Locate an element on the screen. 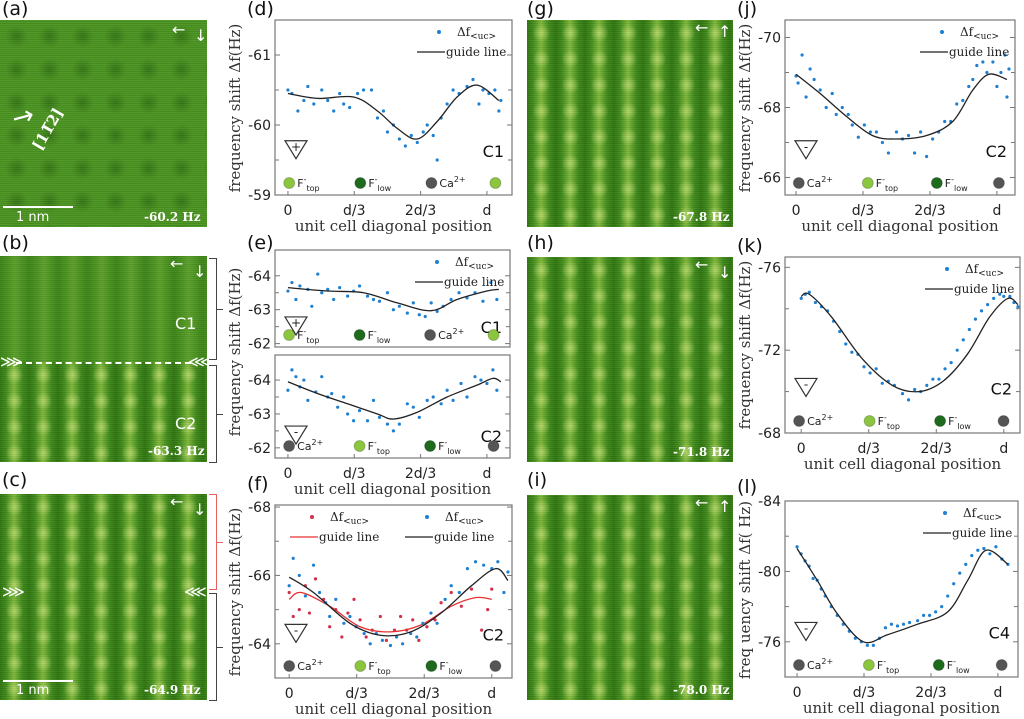  stm-image-b: ← ↓ C1 ⋙ ⋘ C2 -63.3 Hz is located at coordinates (103, 359).